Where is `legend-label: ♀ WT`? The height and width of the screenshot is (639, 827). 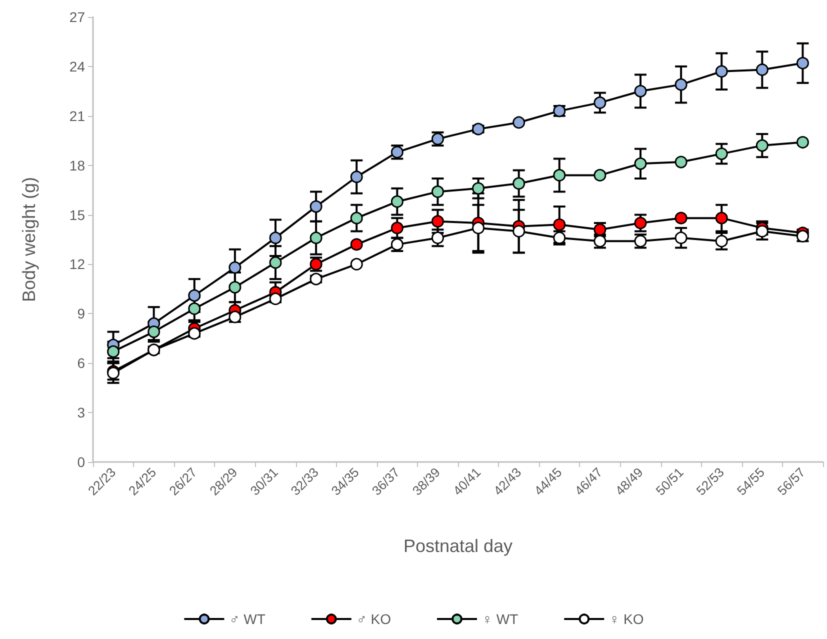
legend-label: ♀ WT is located at coordinates (500, 619).